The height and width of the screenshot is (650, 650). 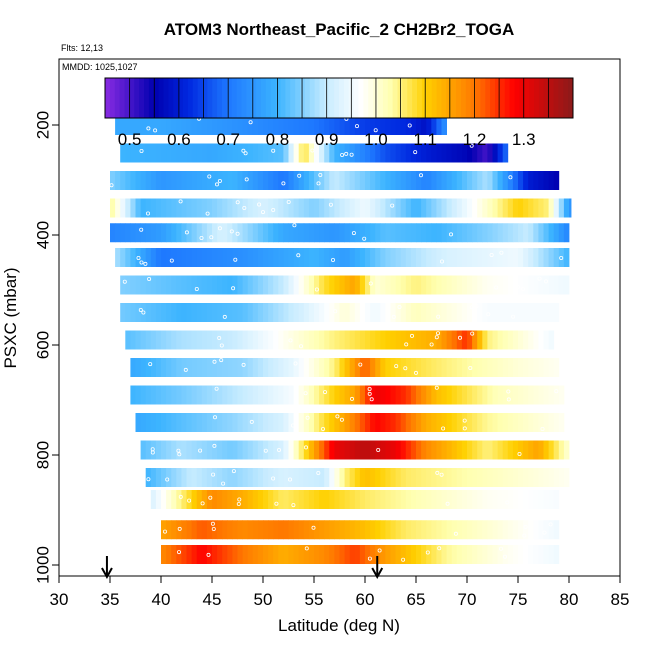 What do you see at coordinates (360, 554) in the screenshot?
I see `heatmap-band` at bounding box center [360, 554].